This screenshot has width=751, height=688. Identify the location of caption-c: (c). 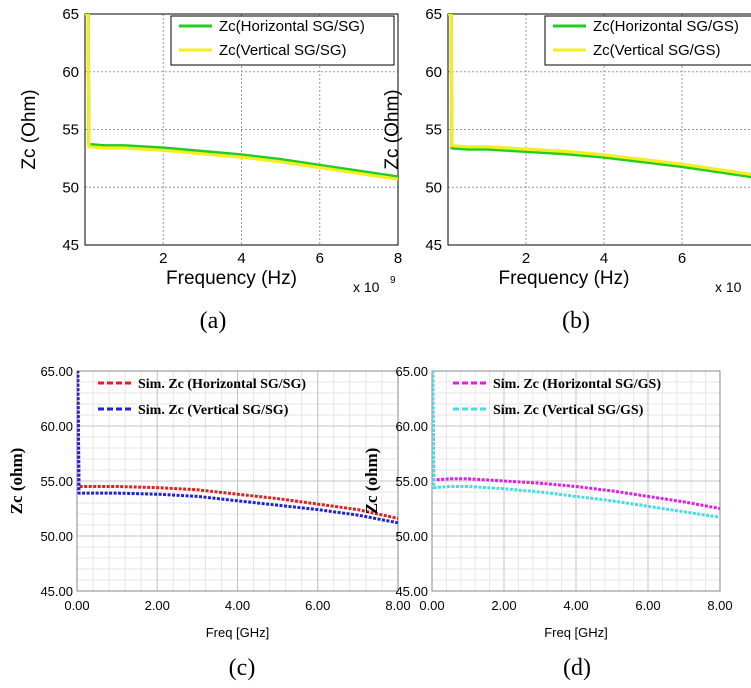
(242, 668).